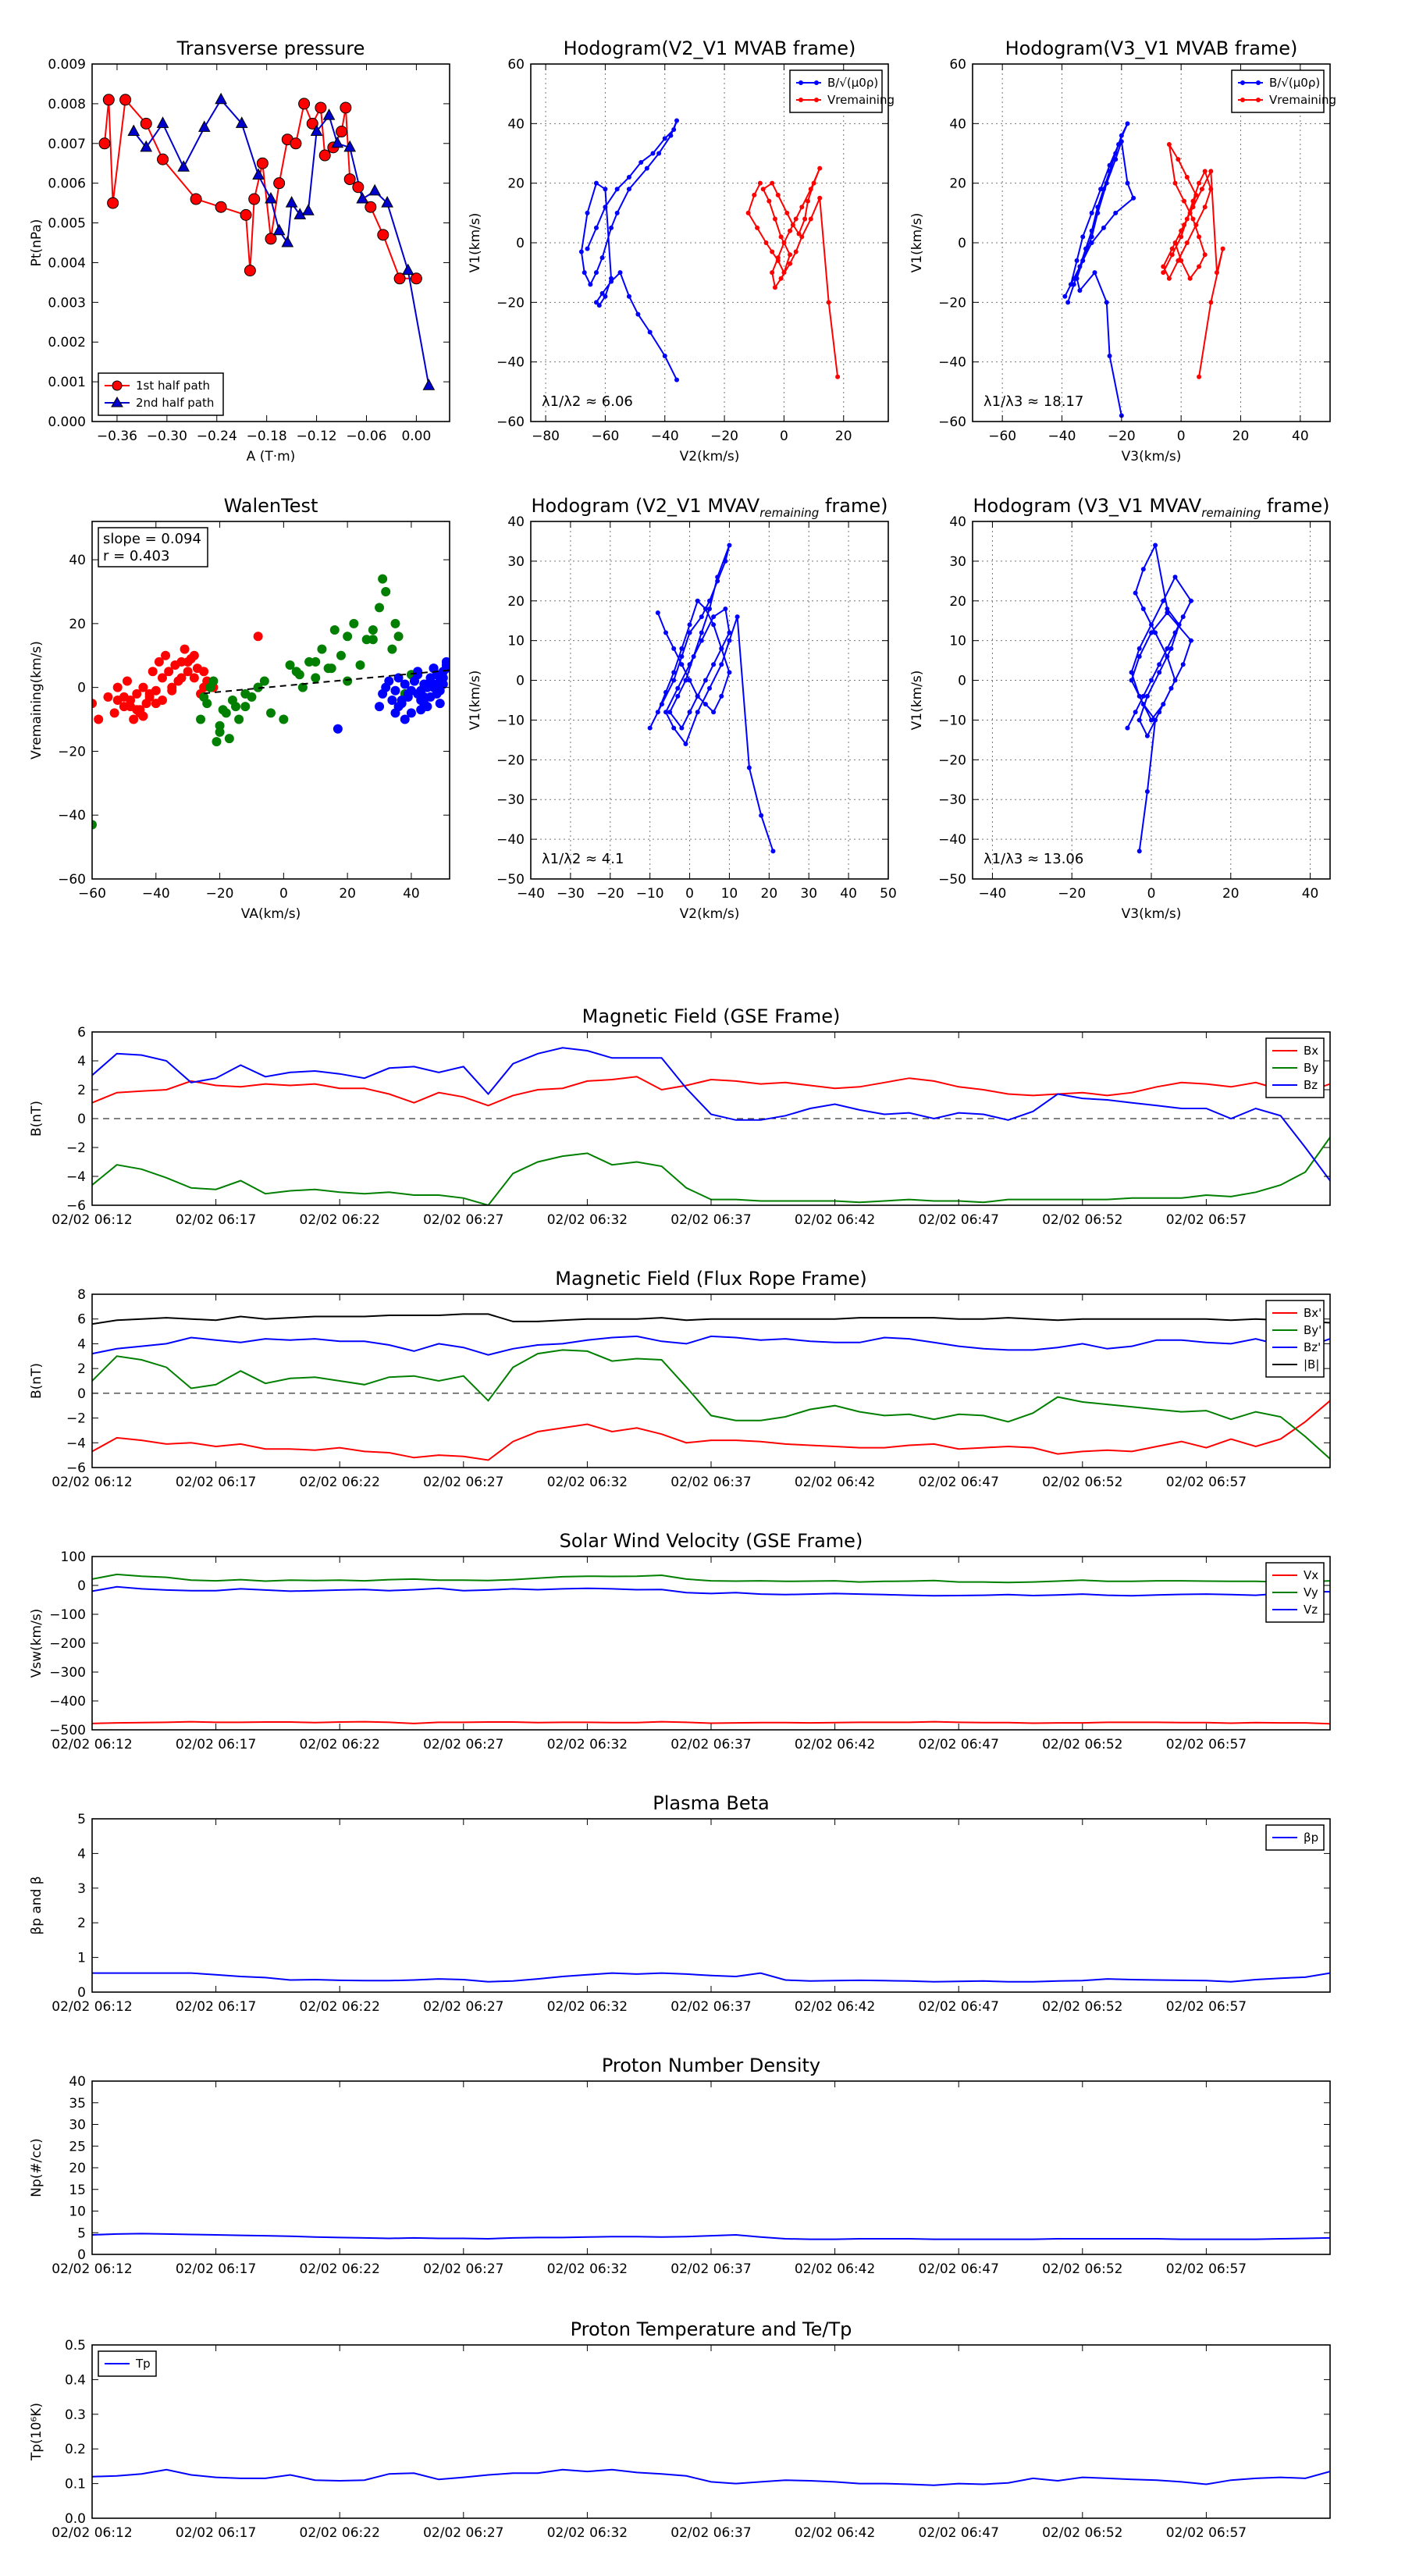  I want to click on y-tick-label: 0.5, so click(76, 2346).